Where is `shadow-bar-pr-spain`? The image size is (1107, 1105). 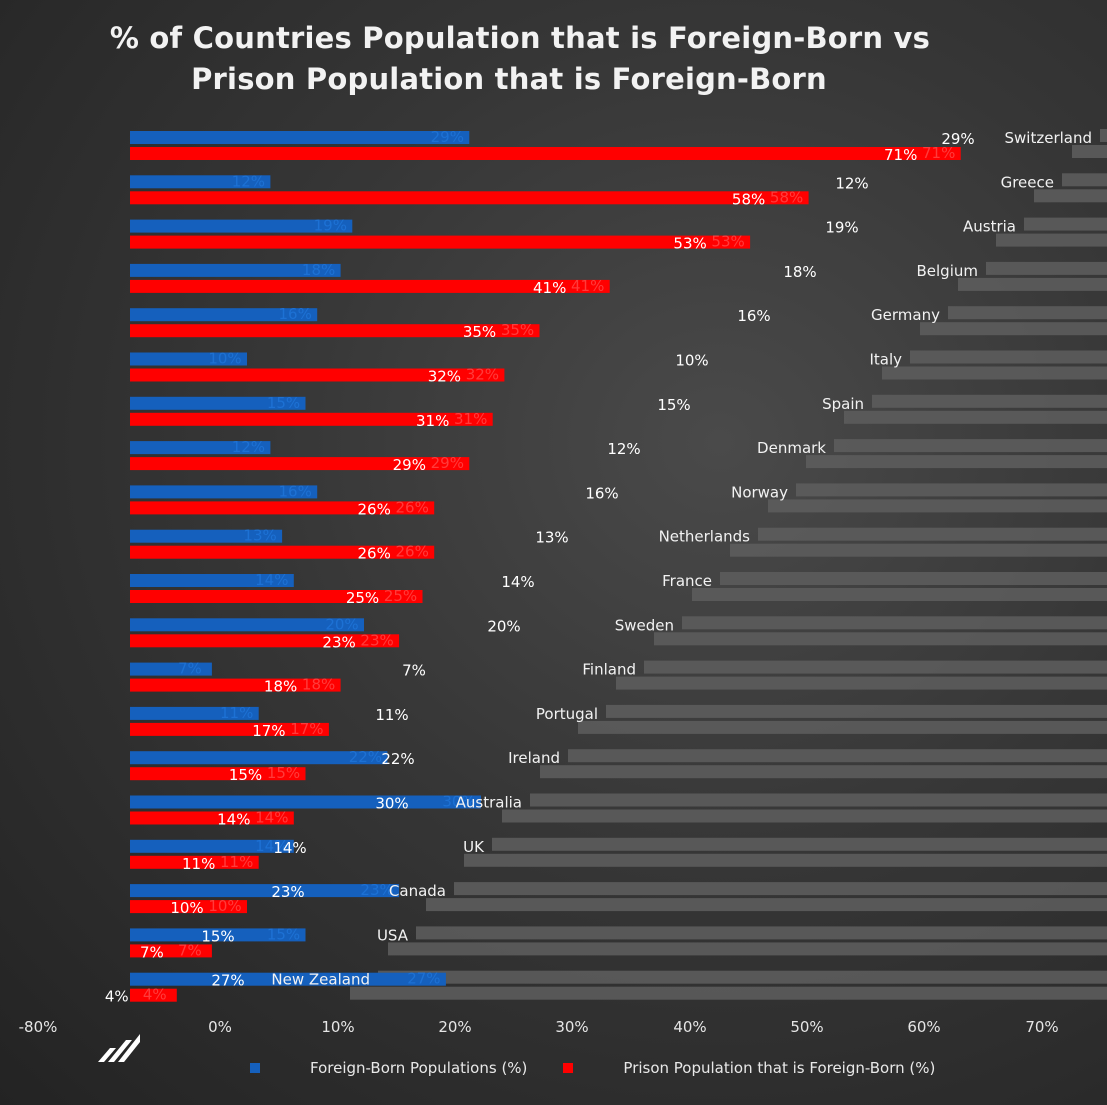 shadow-bar-pr-spain is located at coordinates (975, 417).